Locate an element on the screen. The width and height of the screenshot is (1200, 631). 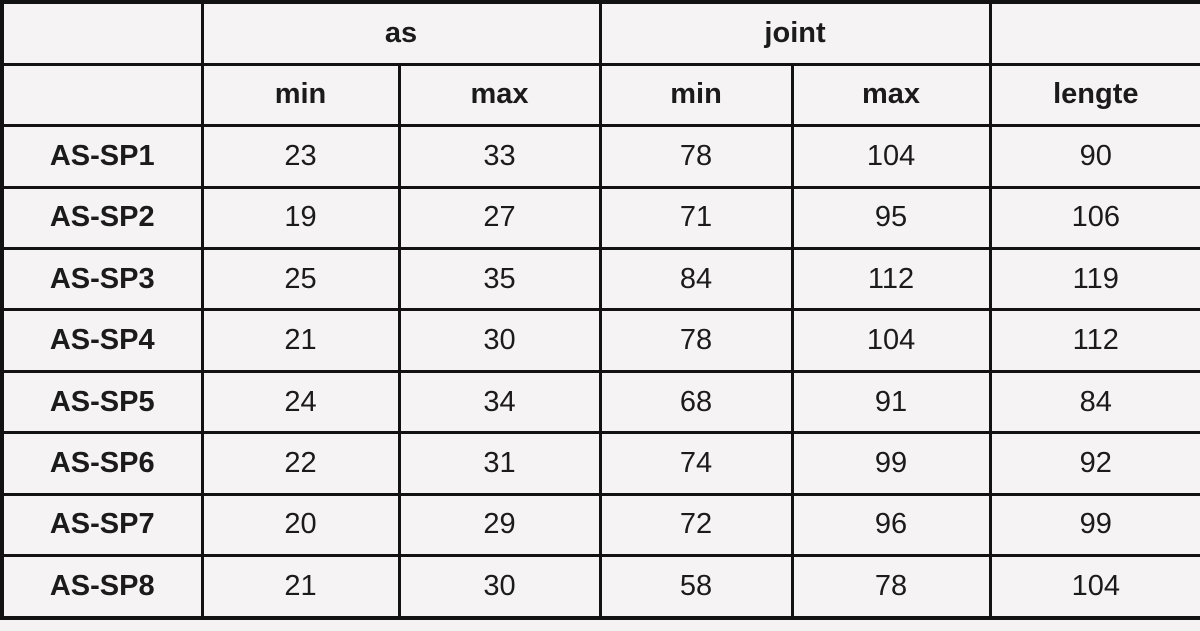
cell-lengte: 92 is located at coordinates (1094, 463).